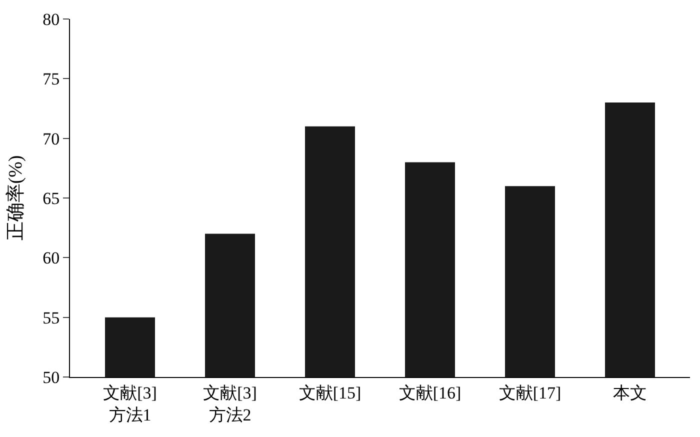 Image resolution: width=700 pixels, height=437 pixels. What do you see at coordinates (530, 392) in the screenshot?
I see `x-tick-label: 文献[17]` at bounding box center [530, 392].